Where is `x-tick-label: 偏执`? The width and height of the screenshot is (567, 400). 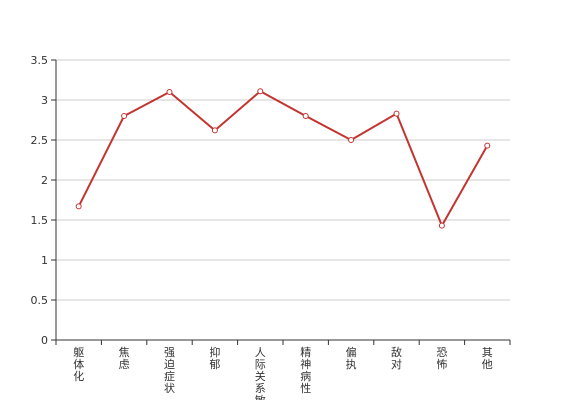
x-tick-label: 偏执 is located at coordinates (351, 358).